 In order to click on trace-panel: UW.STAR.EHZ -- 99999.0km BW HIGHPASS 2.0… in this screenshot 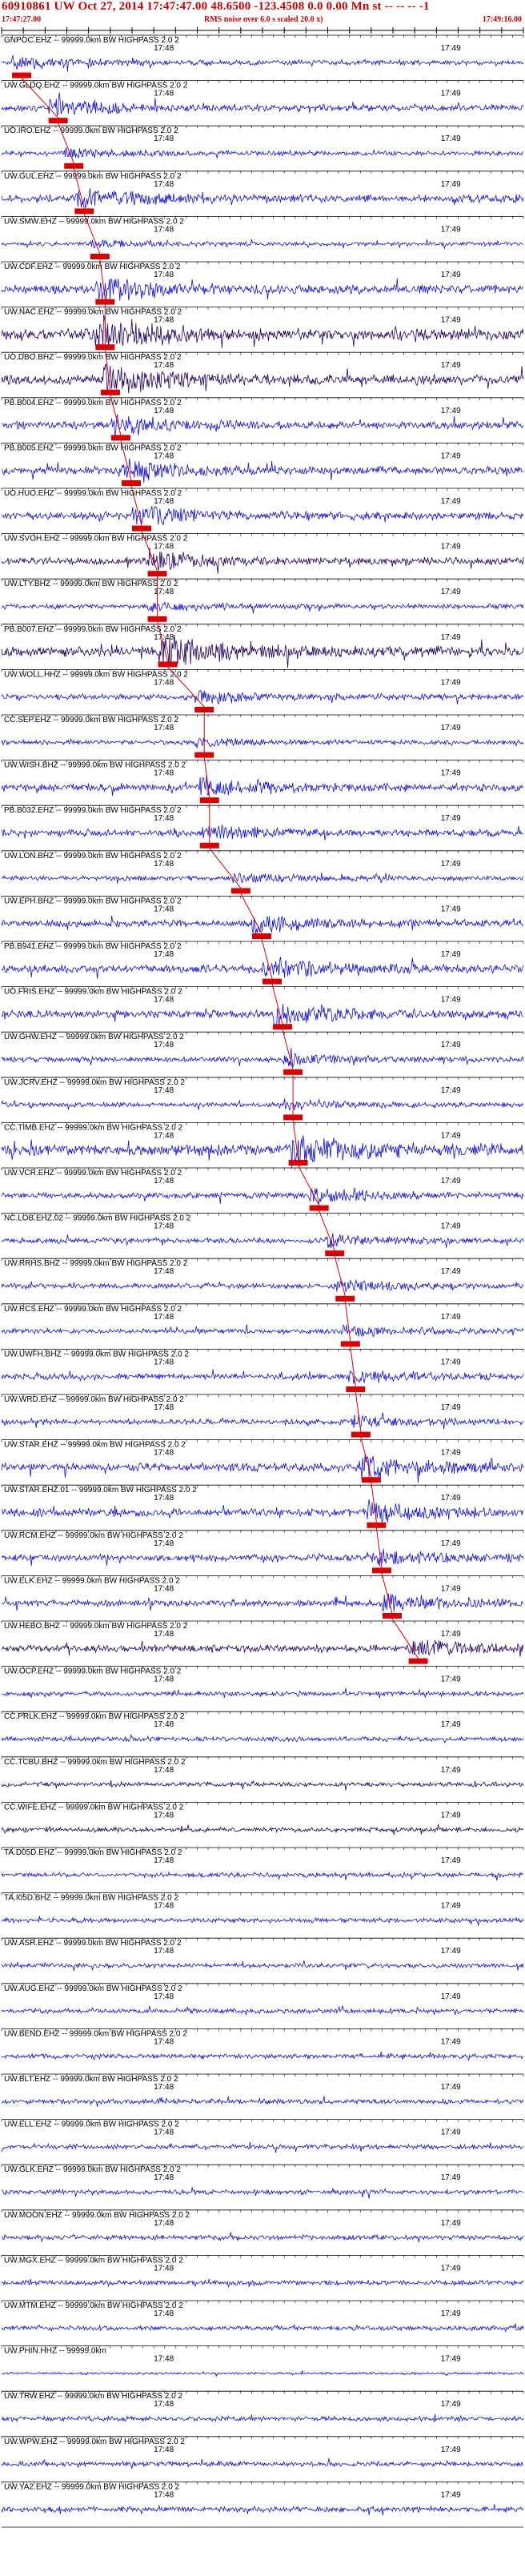, I will do `click(262, 1460)`.